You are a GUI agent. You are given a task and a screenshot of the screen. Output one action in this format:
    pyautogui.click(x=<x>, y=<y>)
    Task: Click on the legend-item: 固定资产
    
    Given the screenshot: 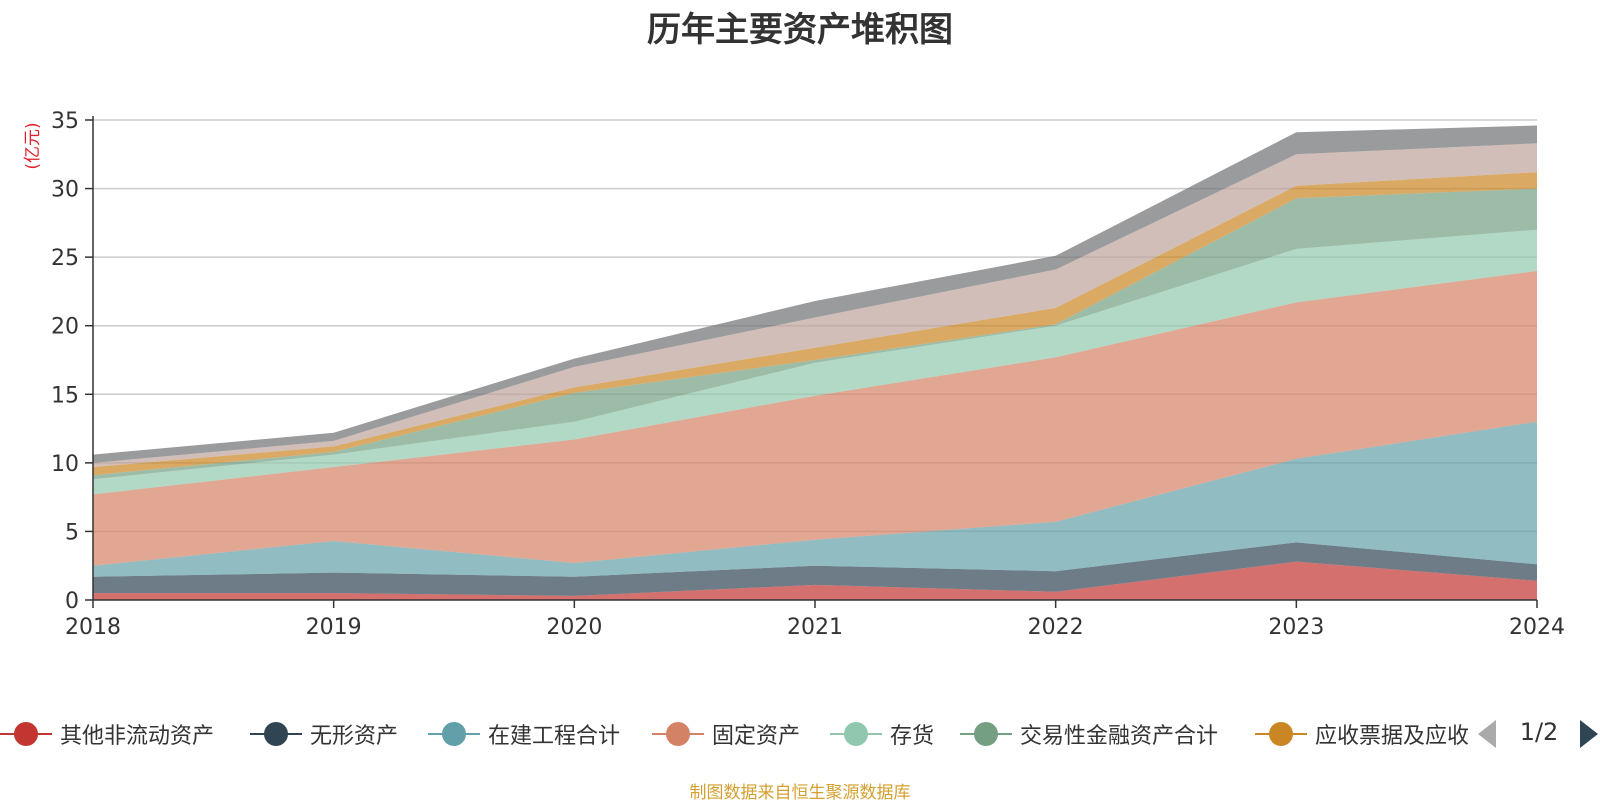 What is the action you would take?
    pyautogui.click(x=726, y=734)
    